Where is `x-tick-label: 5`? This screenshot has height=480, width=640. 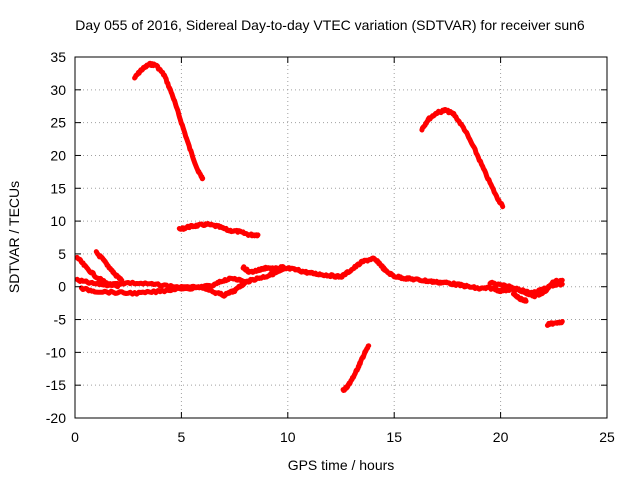 x-tick-label: 5 is located at coordinates (182, 437).